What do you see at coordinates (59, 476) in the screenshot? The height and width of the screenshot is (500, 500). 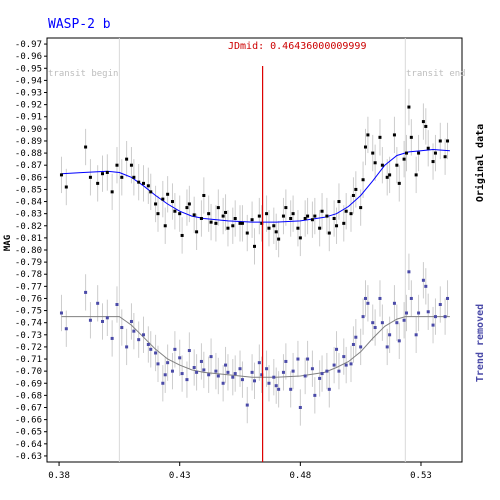 I see `x-tick-label: 0.38` at bounding box center [59, 476].